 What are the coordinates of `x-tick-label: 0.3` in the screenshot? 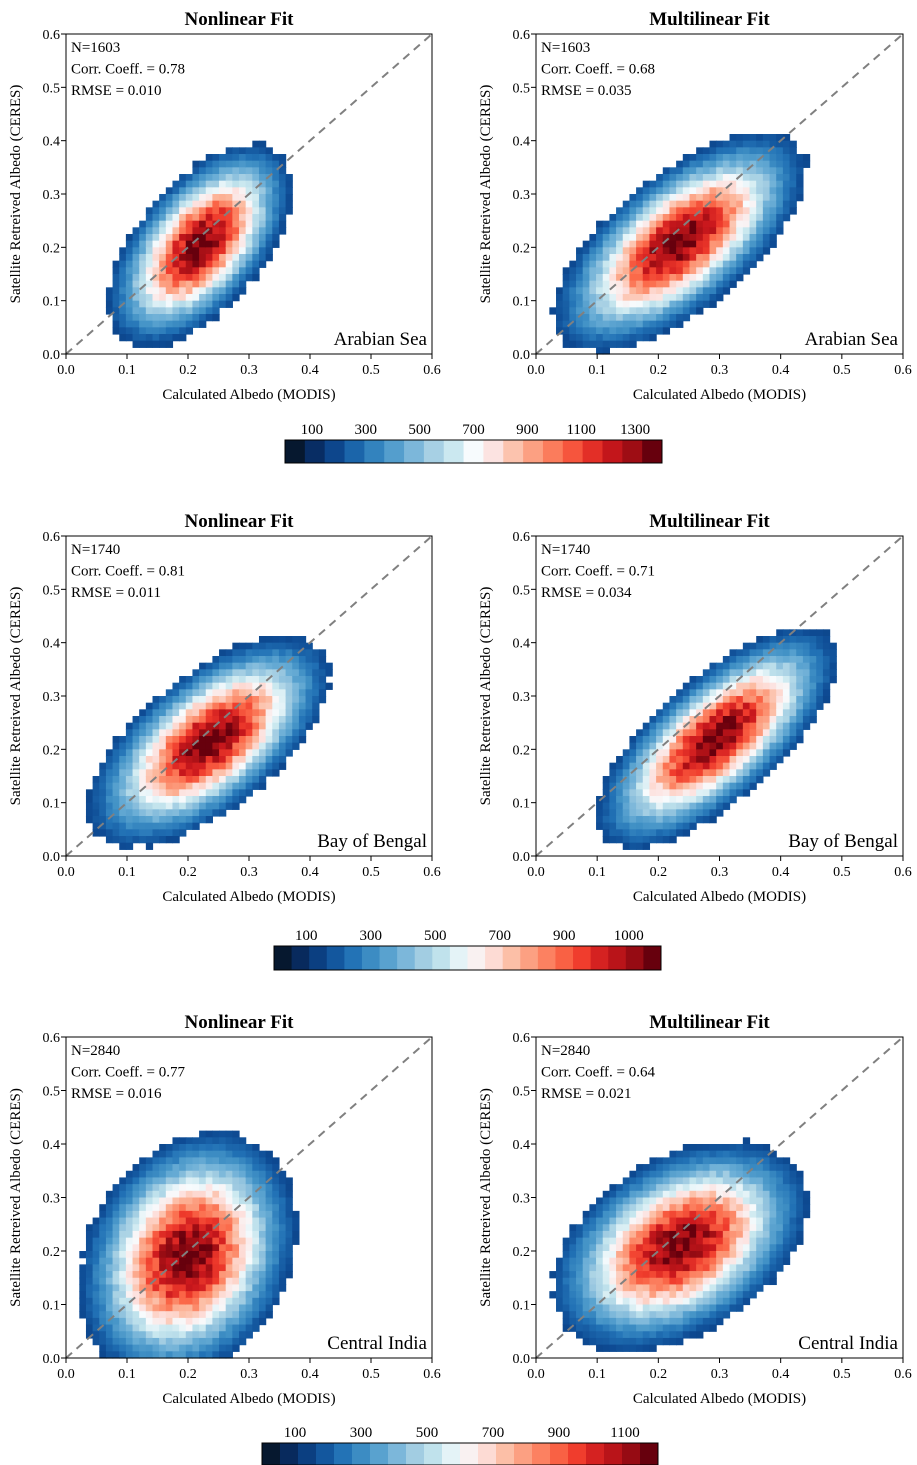 It's located at (249, 370).